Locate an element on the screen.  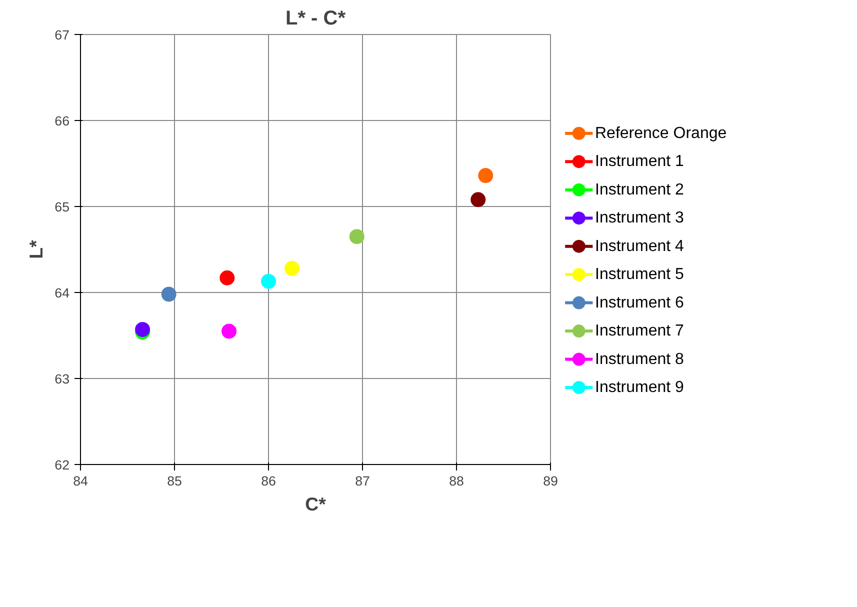
y-tick-label: 65 is located at coordinates (62, 207).